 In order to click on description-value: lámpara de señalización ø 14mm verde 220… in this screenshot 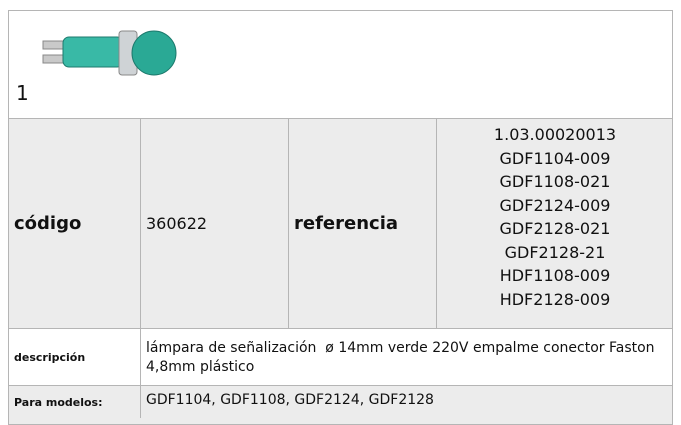, I will do `click(402, 357)`.